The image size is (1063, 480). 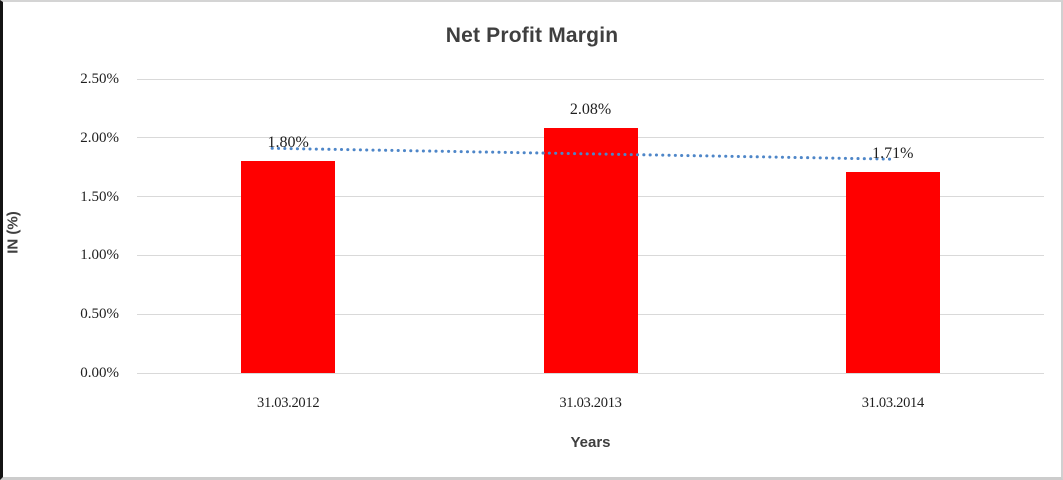 I want to click on y-tick-label: 0.50%, so click(x=99, y=314).